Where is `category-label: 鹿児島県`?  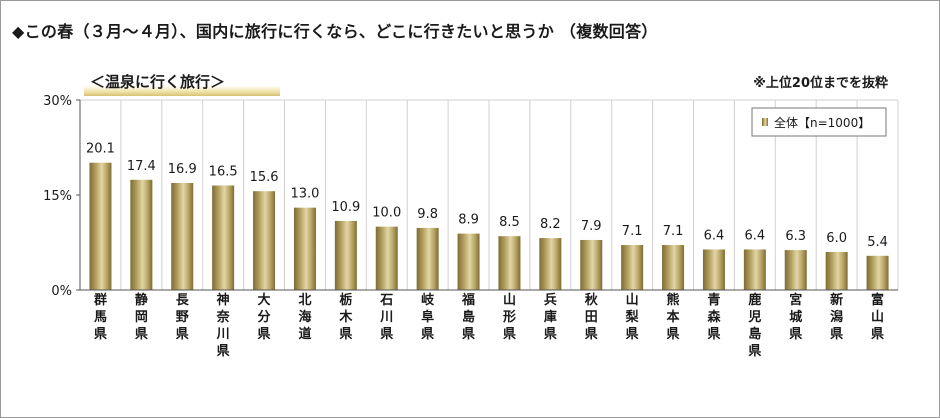
category-label: 鹿児島県 is located at coordinates (754, 325).